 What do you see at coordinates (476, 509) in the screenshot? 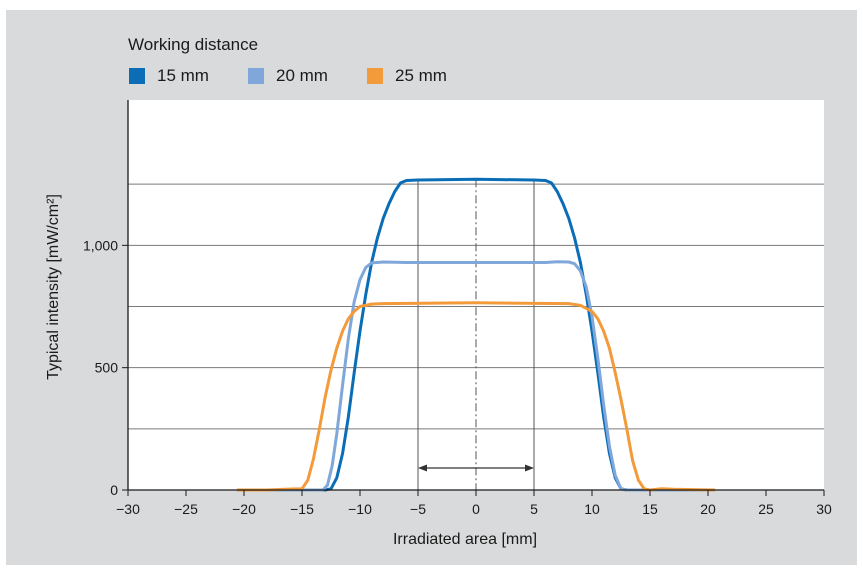
I see `x-tick-label: 0` at bounding box center [476, 509].